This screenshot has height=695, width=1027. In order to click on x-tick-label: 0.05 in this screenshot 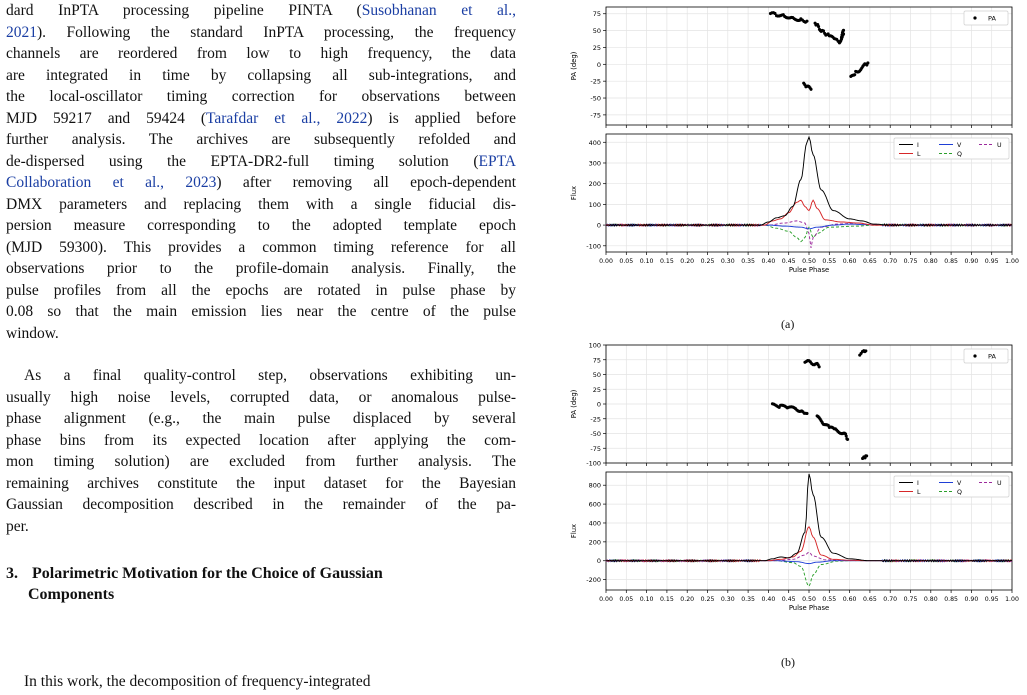, I will do `click(626, 599)`.